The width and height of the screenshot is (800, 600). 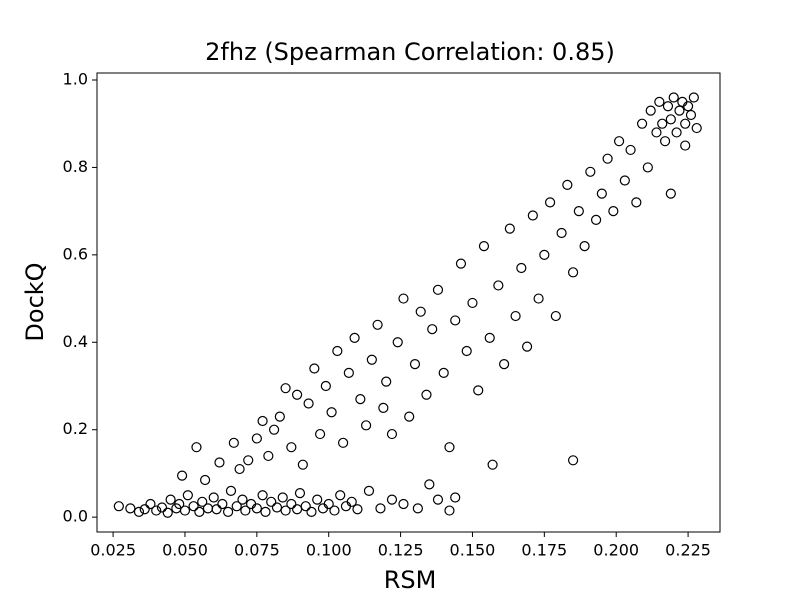 I want to click on y-tick-label: 0.0, so click(x=75, y=516).